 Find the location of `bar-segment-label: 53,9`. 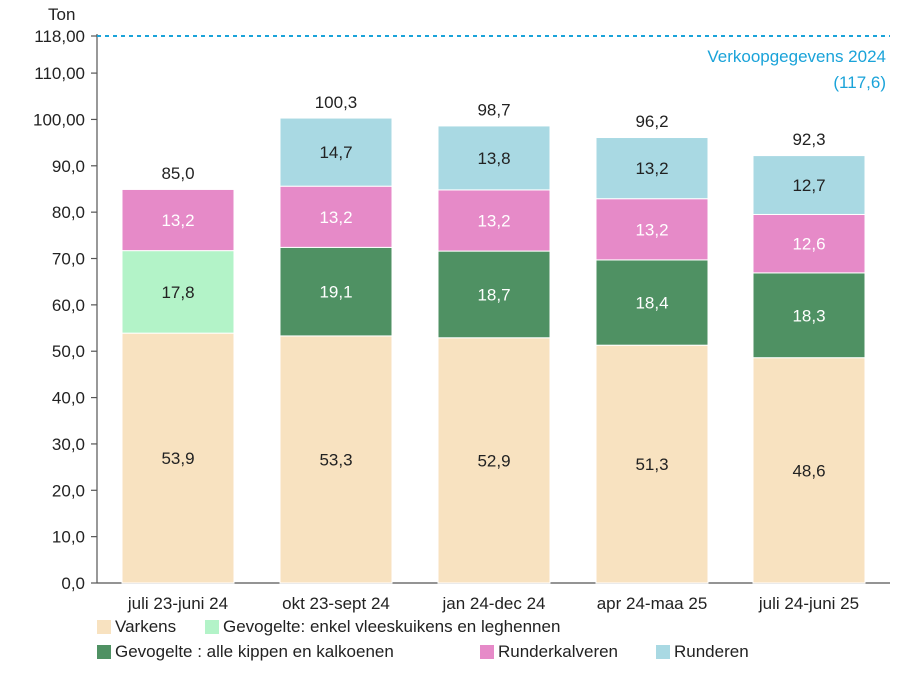

bar-segment-label: 53,9 is located at coordinates (177, 458).